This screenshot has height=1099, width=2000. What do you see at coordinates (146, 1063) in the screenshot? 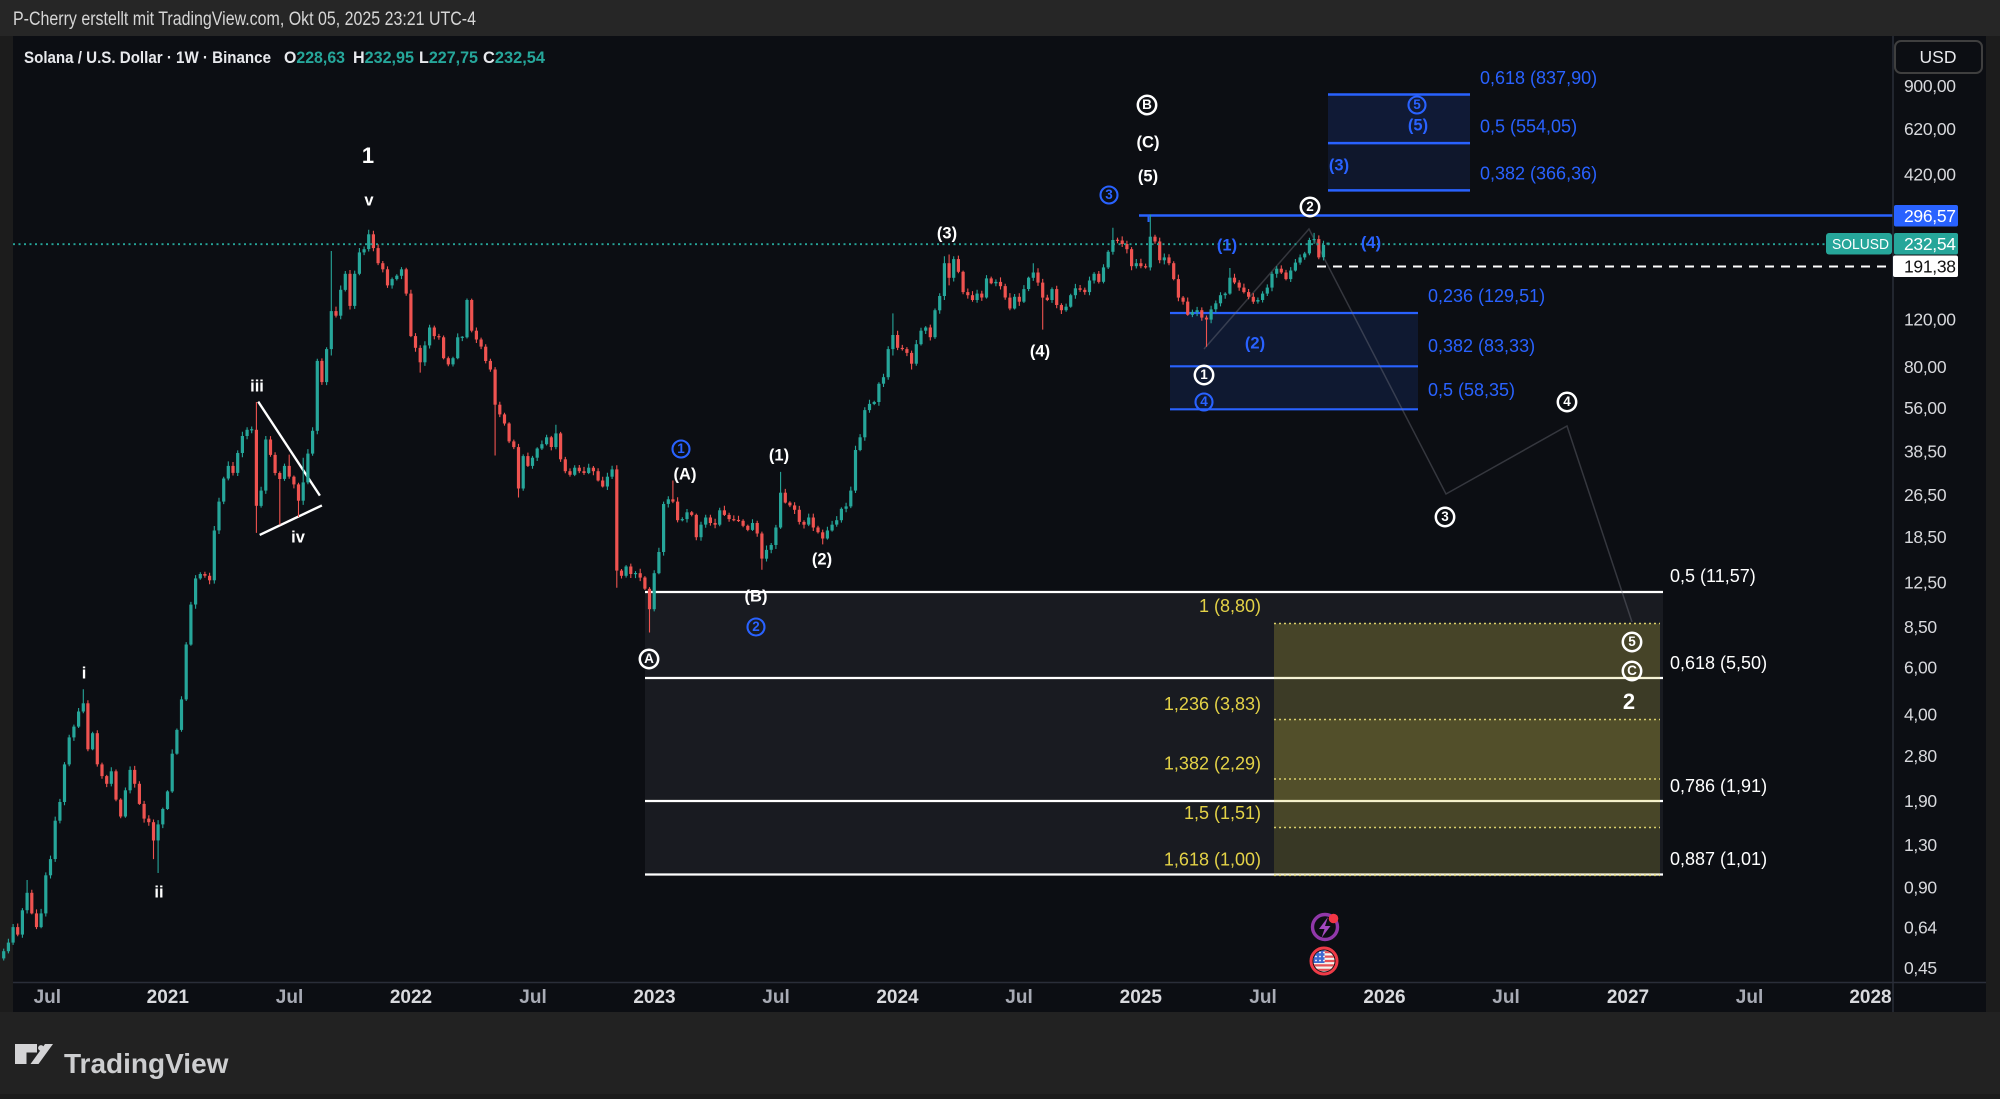
I see `svg-text: TradingView` at bounding box center [146, 1063].